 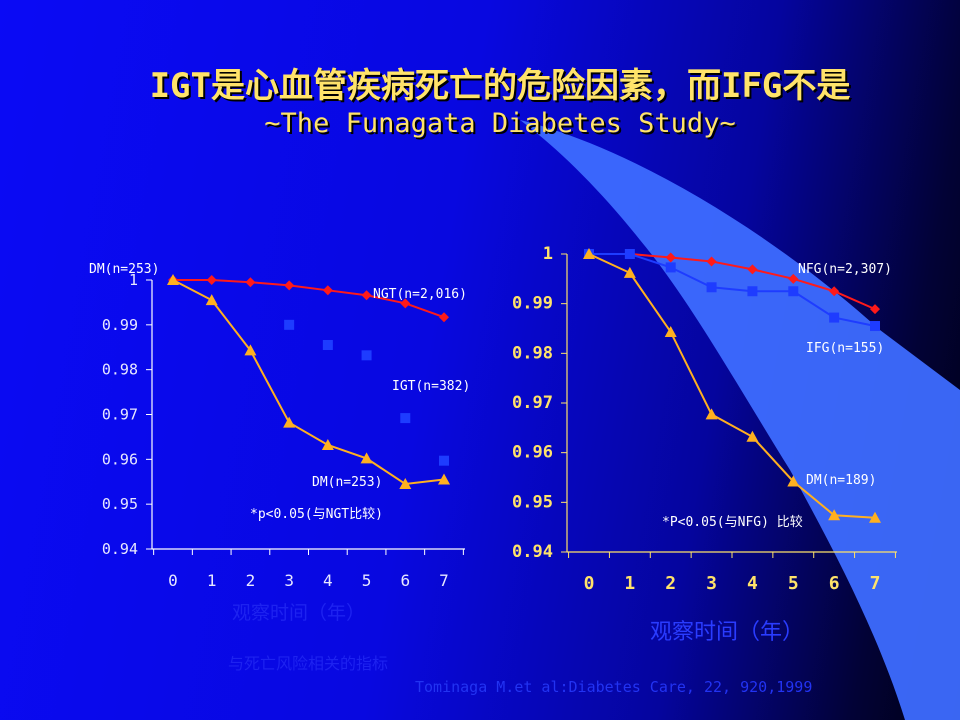 I want to click on right-ytick-label: 0.94, so click(x=532, y=552).